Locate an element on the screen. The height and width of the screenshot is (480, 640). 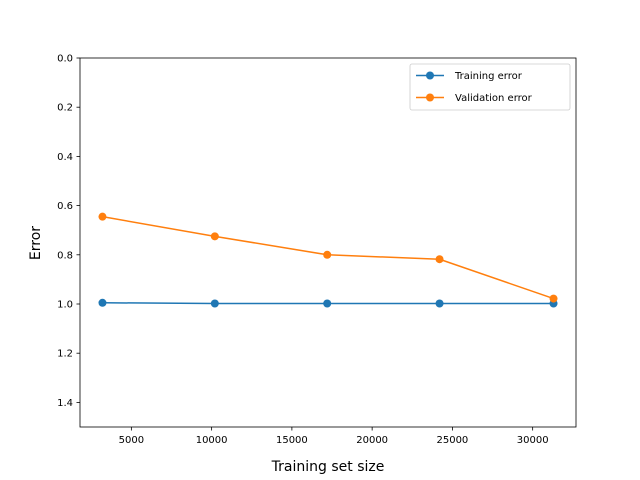
legend-item: Training error is located at coordinates (469, 76).